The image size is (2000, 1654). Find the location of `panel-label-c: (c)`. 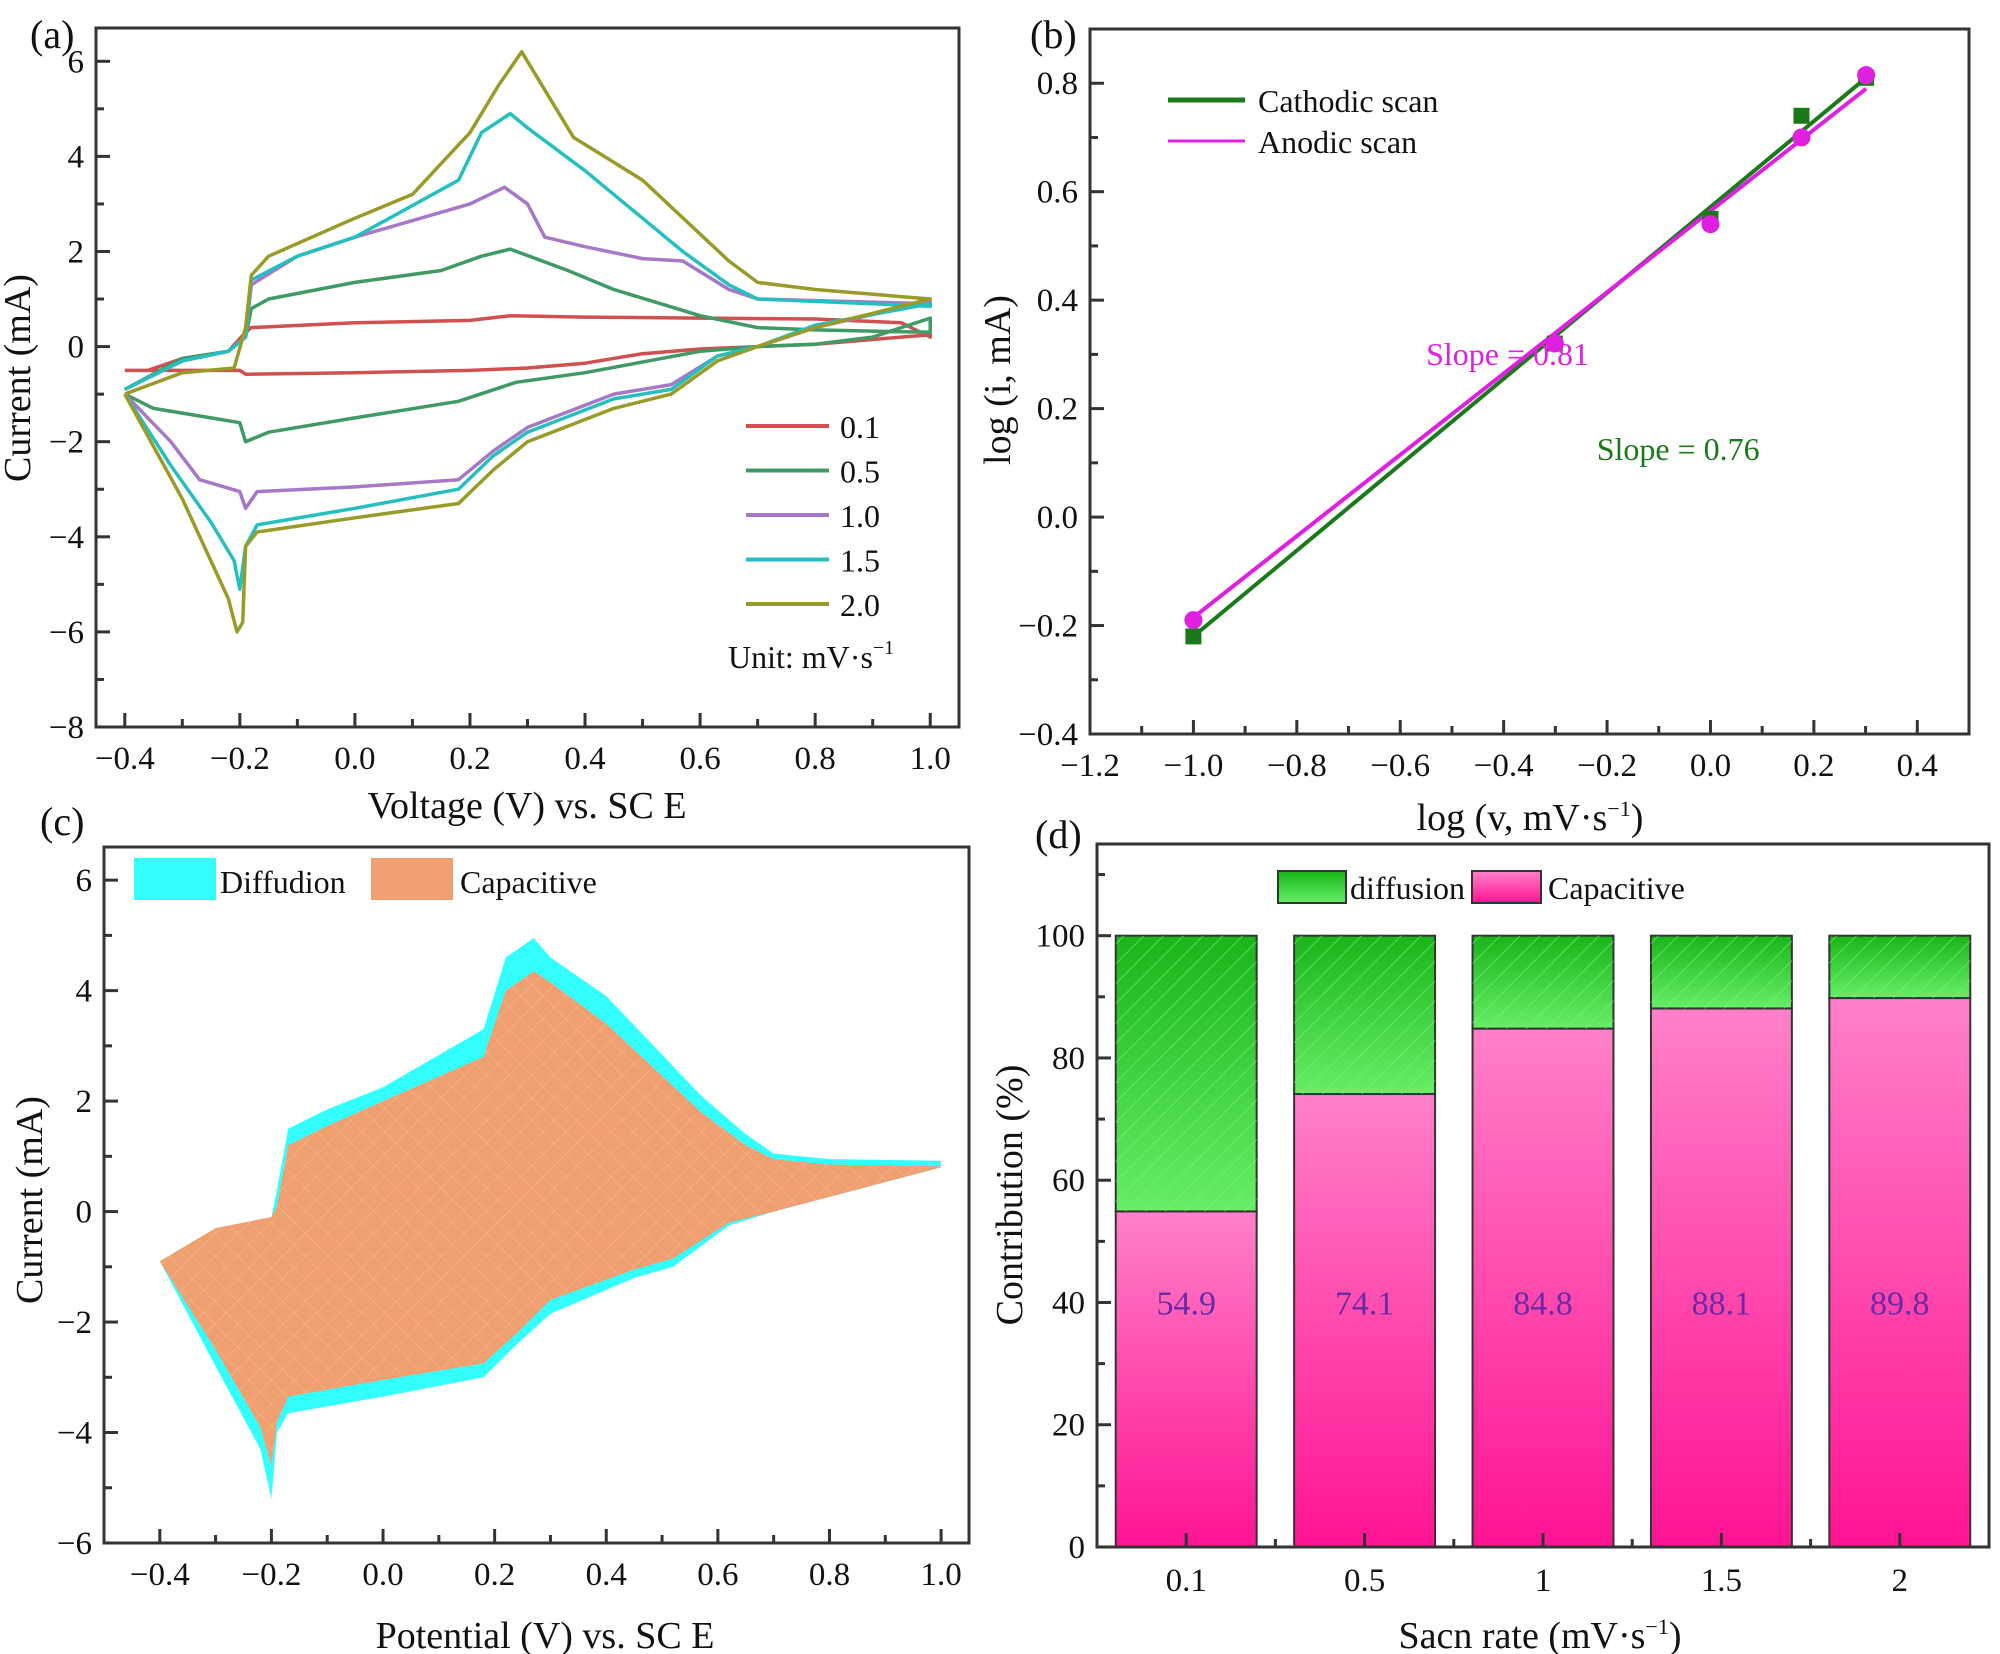

panel-label-c: (c) is located at coordinates (62, 821).